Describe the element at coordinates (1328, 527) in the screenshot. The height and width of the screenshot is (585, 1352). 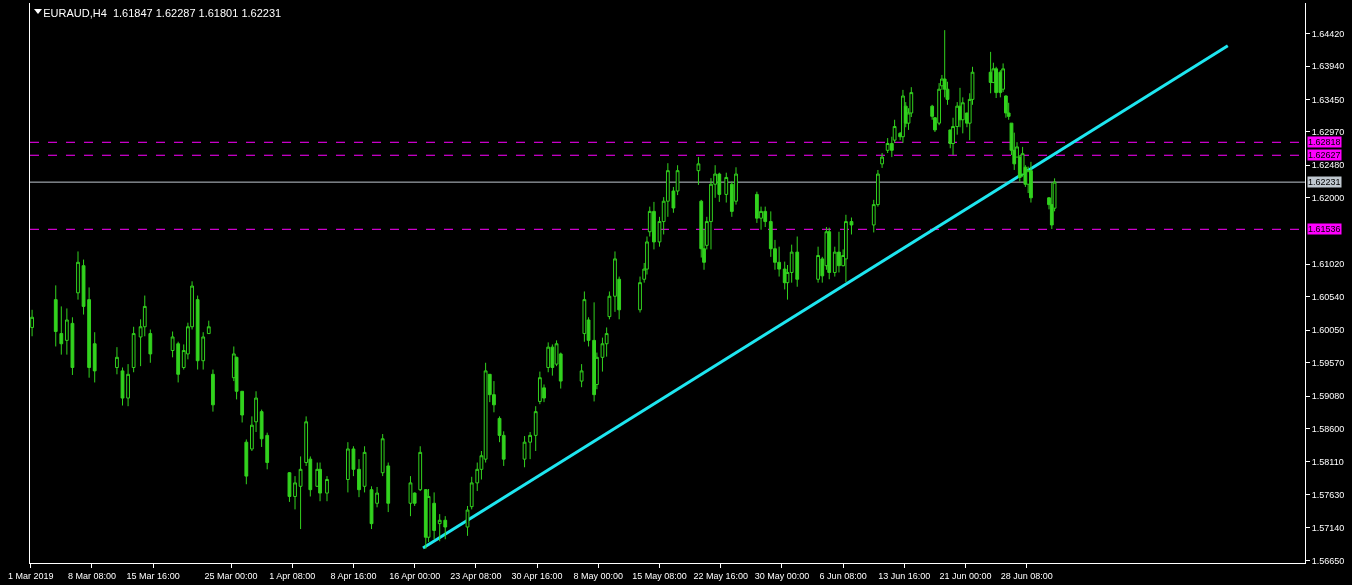
I see `y-tick-label: 1.57140` at that location.